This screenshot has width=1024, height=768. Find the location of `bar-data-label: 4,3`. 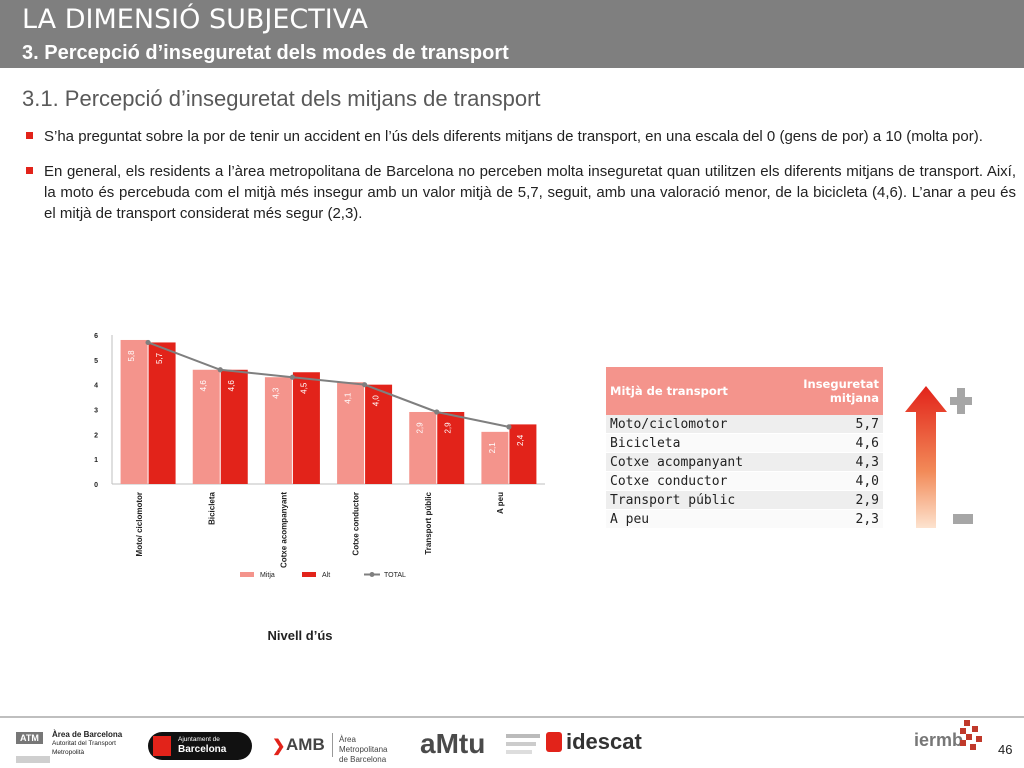

bar-data-label: 4,3 is located at coordinates (275, 393).